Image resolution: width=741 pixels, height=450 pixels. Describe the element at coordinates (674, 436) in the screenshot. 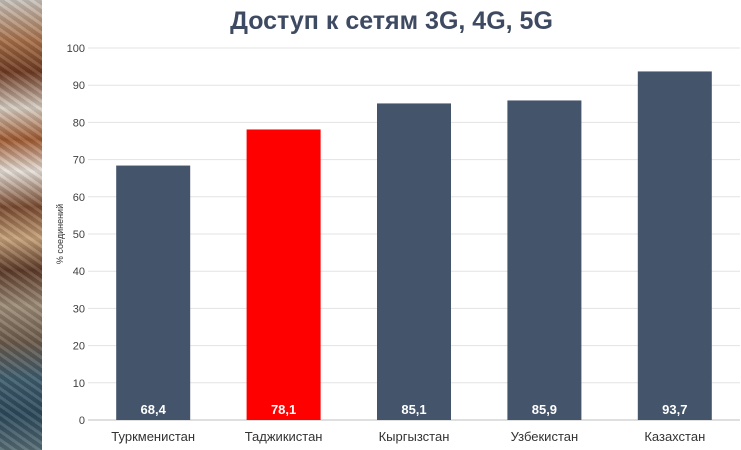

I see `x-category-label: Казахстан` at that location.